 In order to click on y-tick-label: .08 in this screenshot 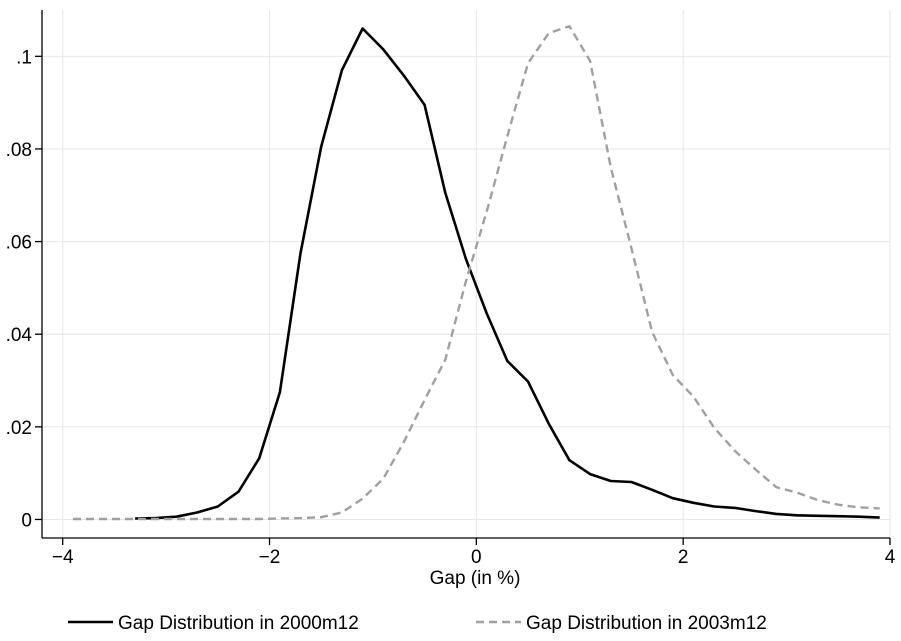, I will do `click(19, 150)`.